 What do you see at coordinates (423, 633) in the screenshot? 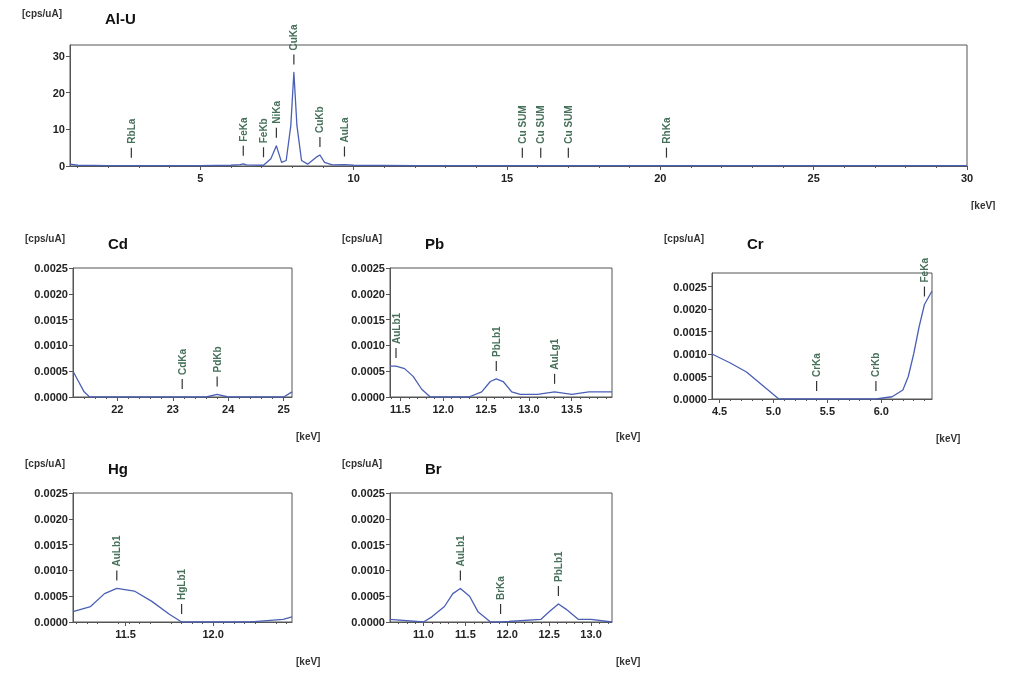
I see `x-tick-label: 11.0` at bounding box center [423, 633].